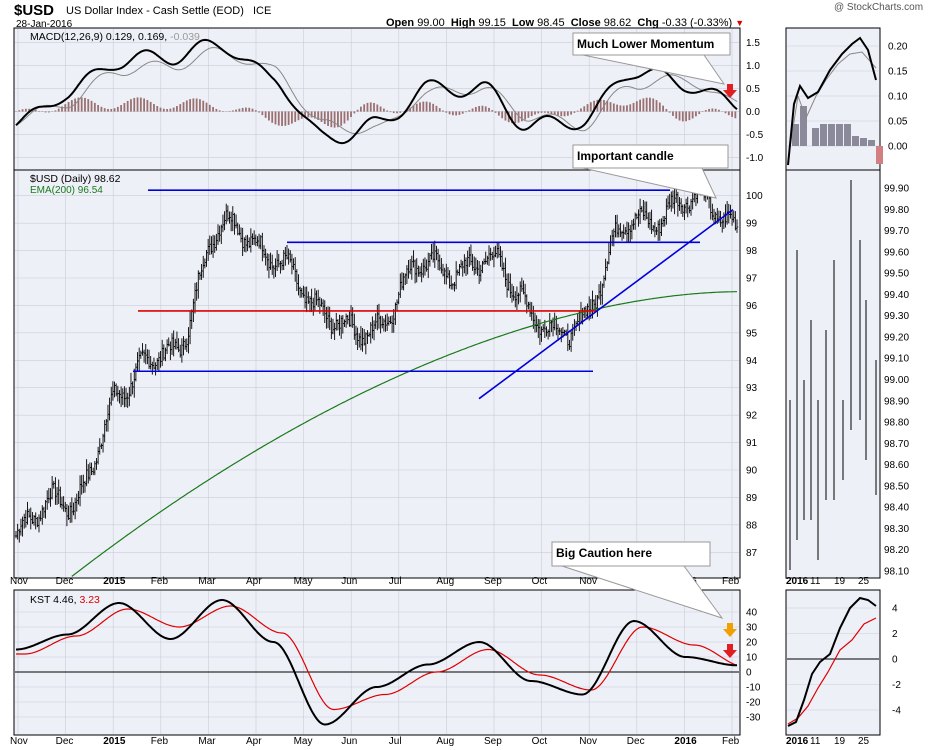  What do you see at coordinates (431, 23) in the screenshot?
I see `open-value: 99.00` at bounding box center [431, 23].